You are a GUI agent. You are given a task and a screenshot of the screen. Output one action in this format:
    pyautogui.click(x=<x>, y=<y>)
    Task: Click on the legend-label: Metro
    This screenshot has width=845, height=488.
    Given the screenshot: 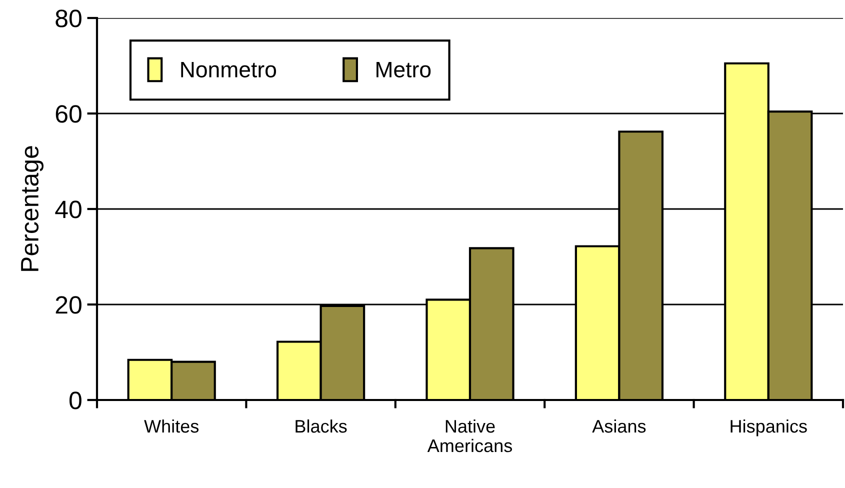 What is the action you would take?
    pyautogui.click(x=403, y=70)
    